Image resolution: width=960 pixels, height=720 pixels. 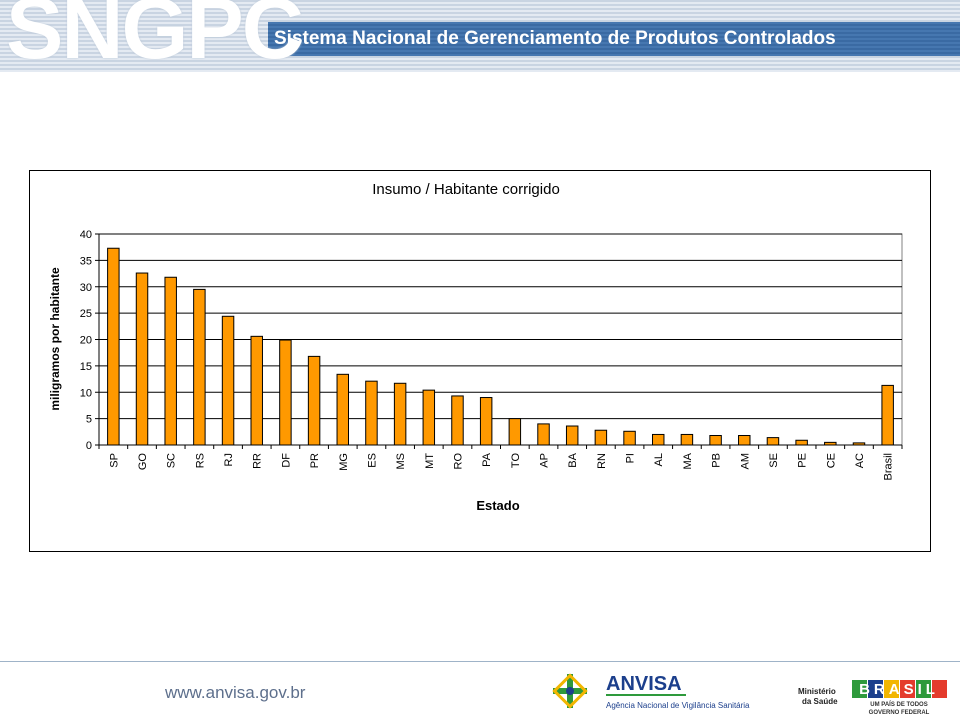 I want to click on y-tick-label: 15, so click(x=86, y=367).